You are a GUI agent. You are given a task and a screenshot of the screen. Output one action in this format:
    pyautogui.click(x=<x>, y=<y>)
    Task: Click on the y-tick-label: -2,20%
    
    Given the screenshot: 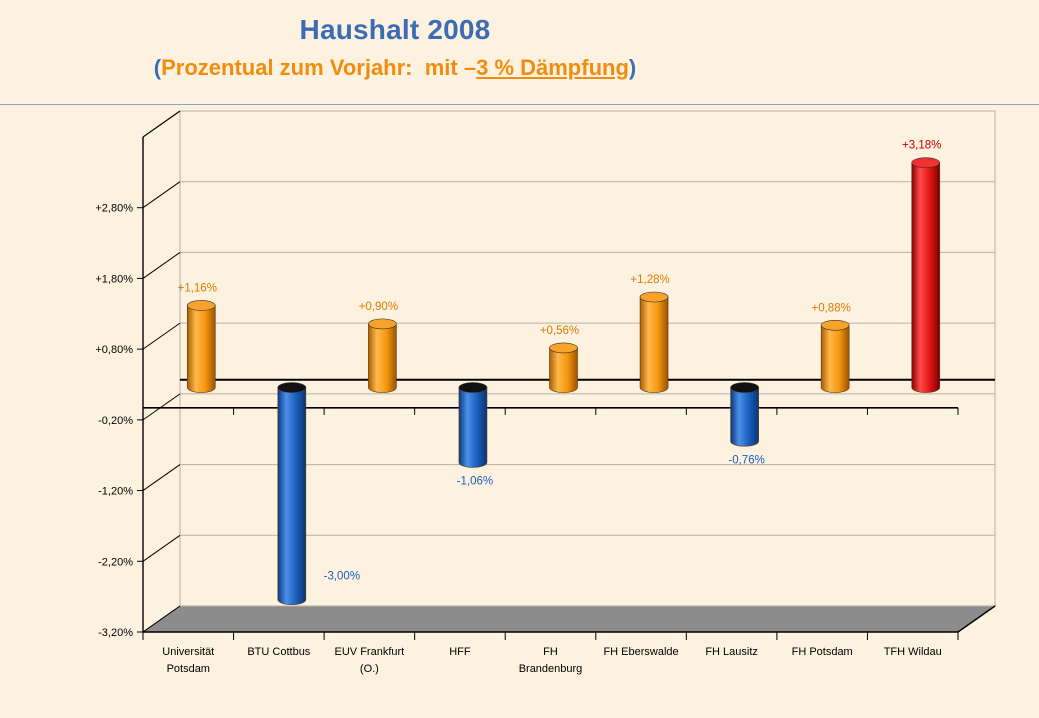 What is the action you would take?
    pyautogui.click(x=115, y=562)
    